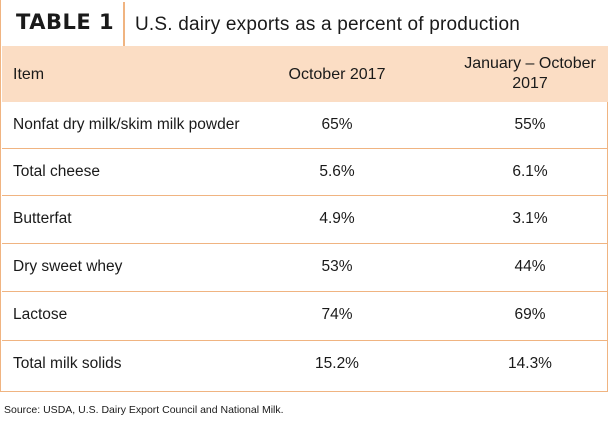  What do you see at coordinates (337, 171) in the screenshot?
I see `row-october-2017: 5.6%` at bounding box center [337, 171].